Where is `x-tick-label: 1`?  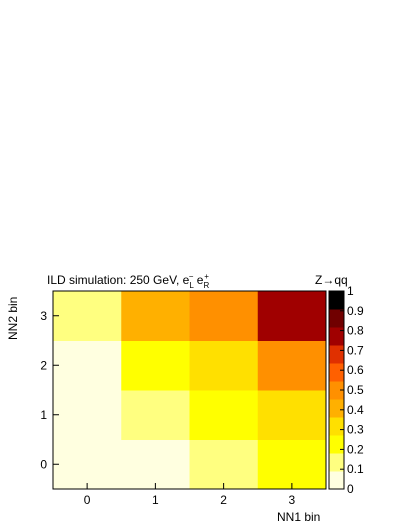
x-tick-label: 1 is located at coordinates (155, 500).